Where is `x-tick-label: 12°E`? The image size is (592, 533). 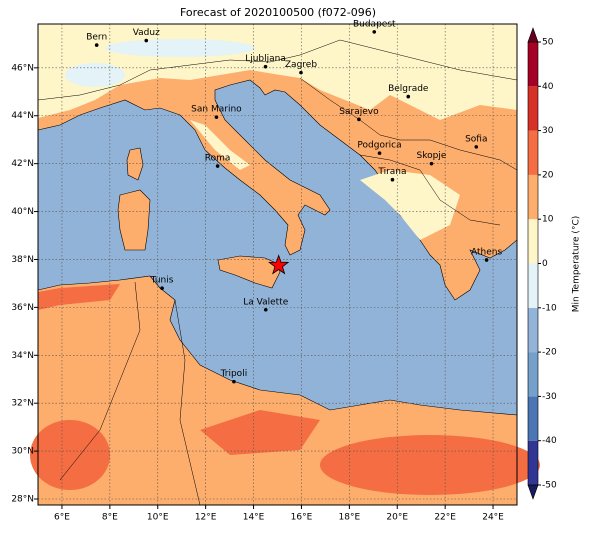
x-tick-label: 12°E is located at coordinates (206, 518).